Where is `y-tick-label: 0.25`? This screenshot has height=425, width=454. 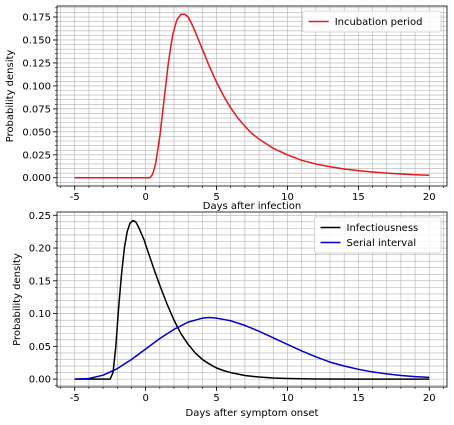
y-tick-label: 0.25 is located at coordinates (40, 216).